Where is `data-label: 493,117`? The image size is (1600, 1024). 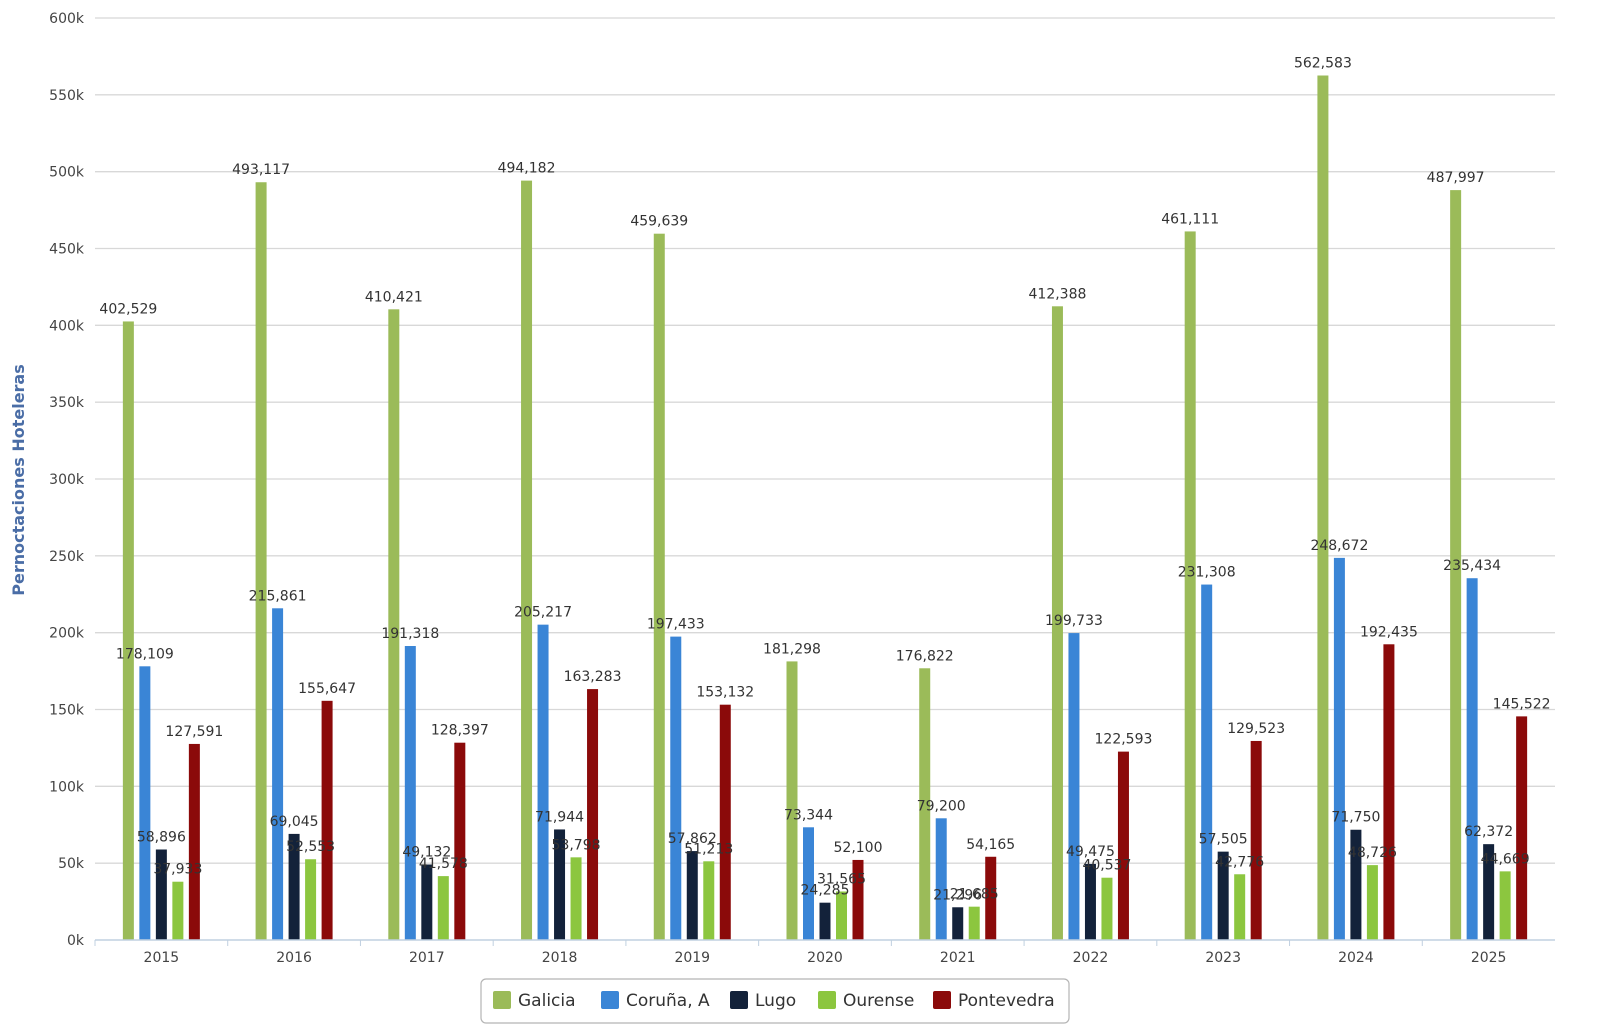
data-label: 493,117 is located at coordinates (261, 170).